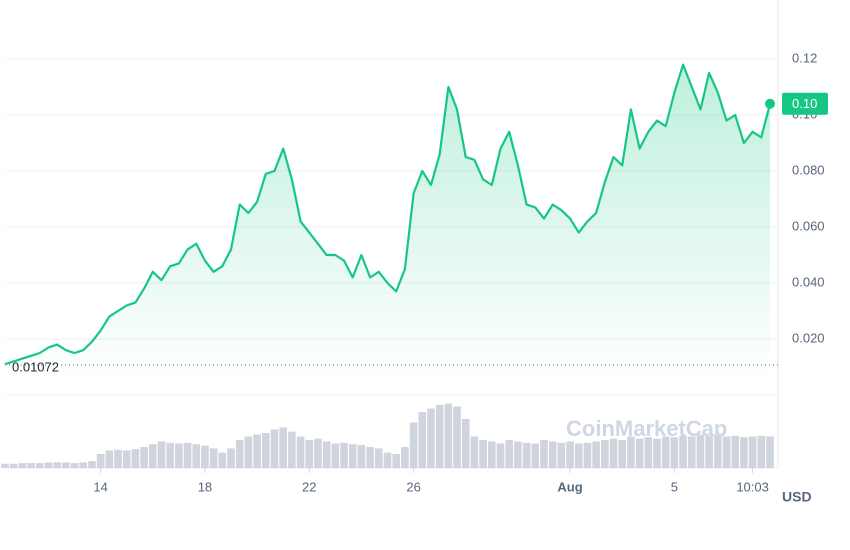 The width and height of the screenshot is (850, 550). Describe the element at coordinates (205, 486) in the screenshot. I see `x-tick-label: 18` at that location.